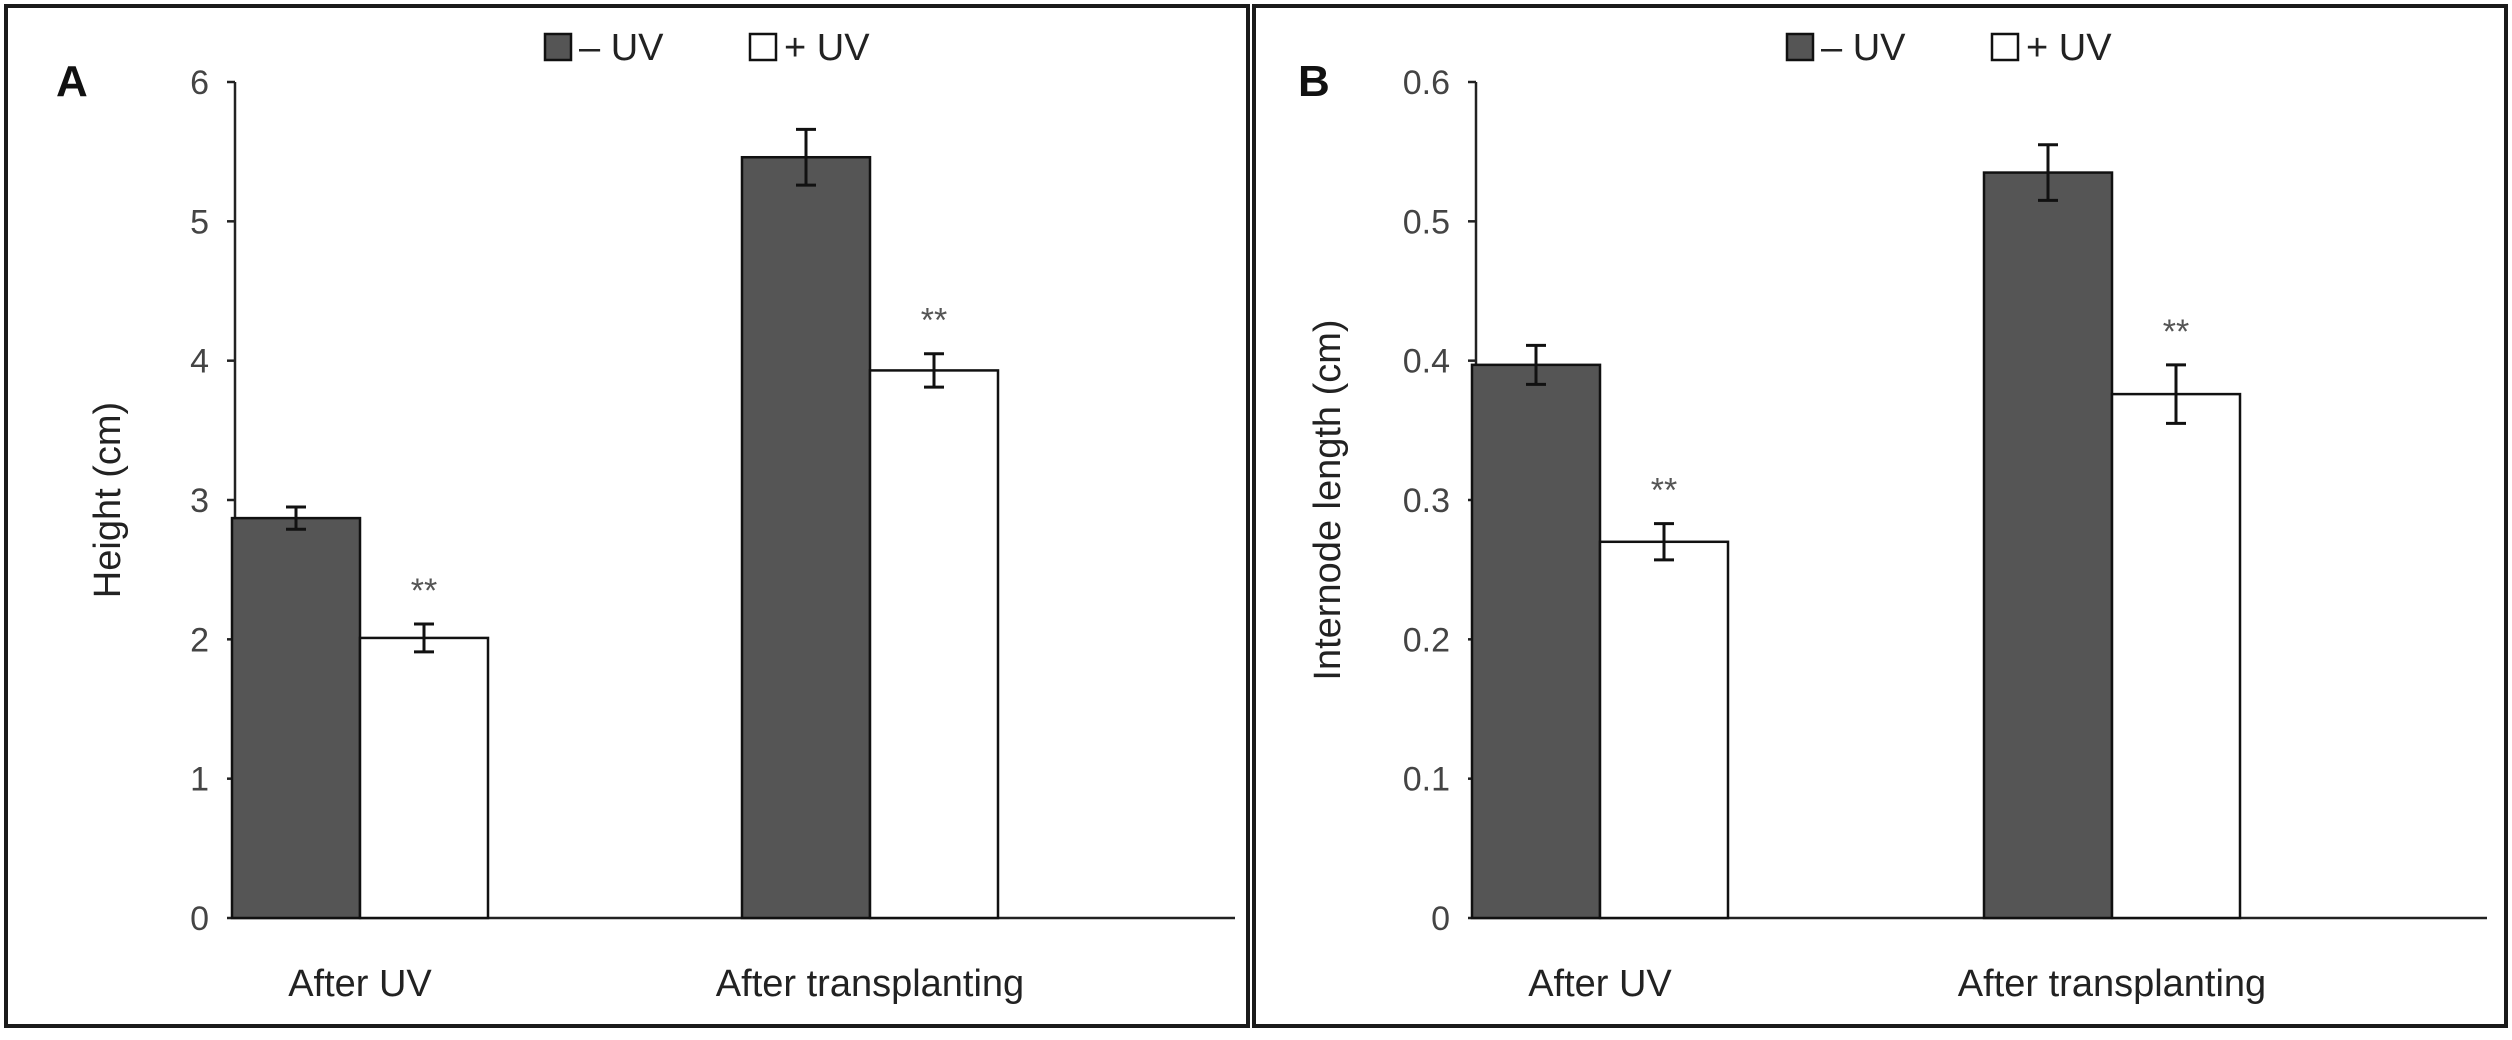 The width and height of the screenshot is (2512, 1040). What do you see at coordinates (199, 640) in the screenshot?
I see `y-tick-label: 2` at bounding box center [199, 640].